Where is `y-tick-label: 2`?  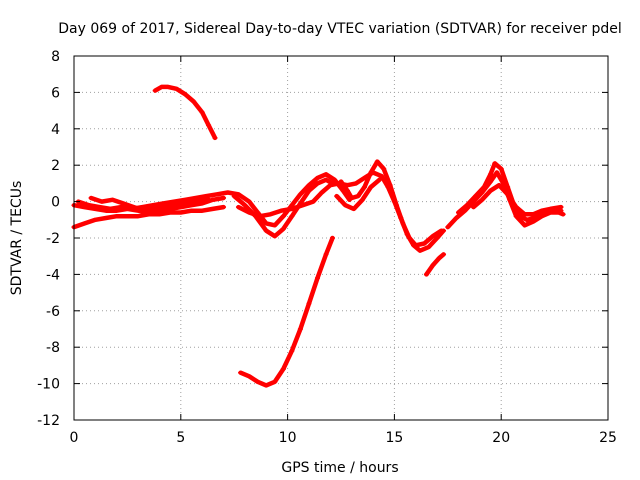
y-tick-label: 2 is located at coordinates (55, 166).